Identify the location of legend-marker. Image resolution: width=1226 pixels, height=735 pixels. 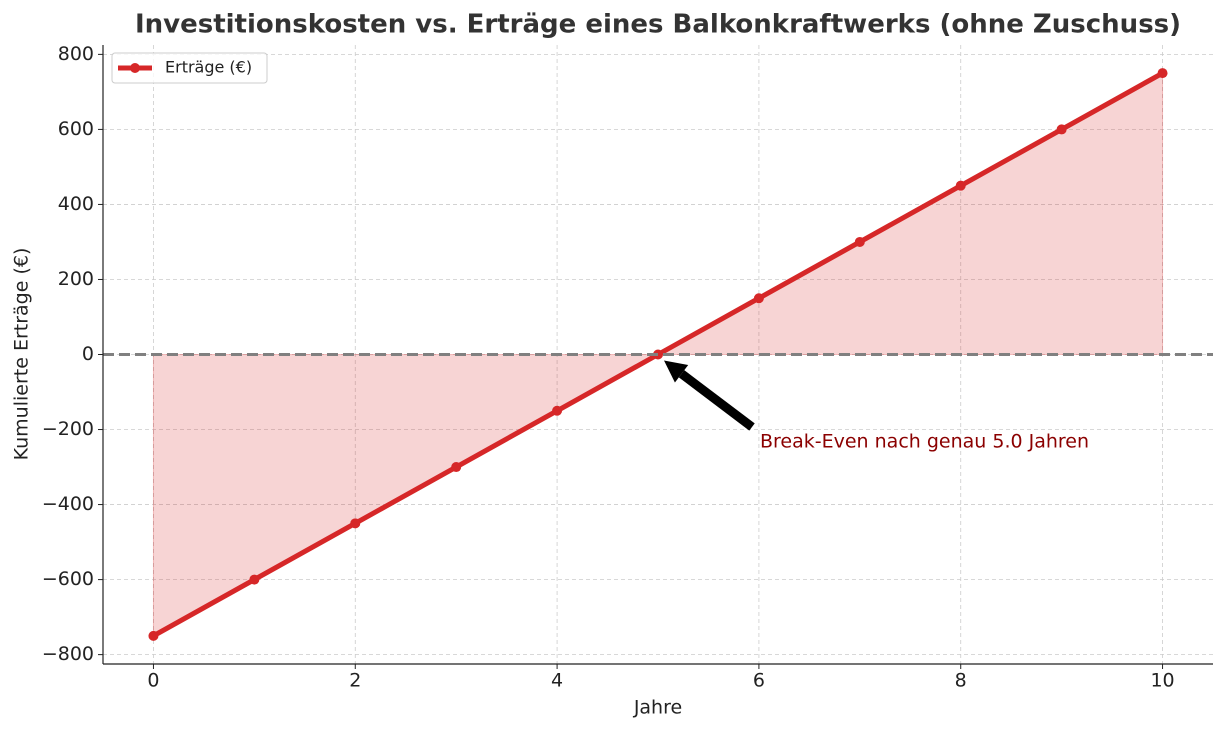
(135, 68).